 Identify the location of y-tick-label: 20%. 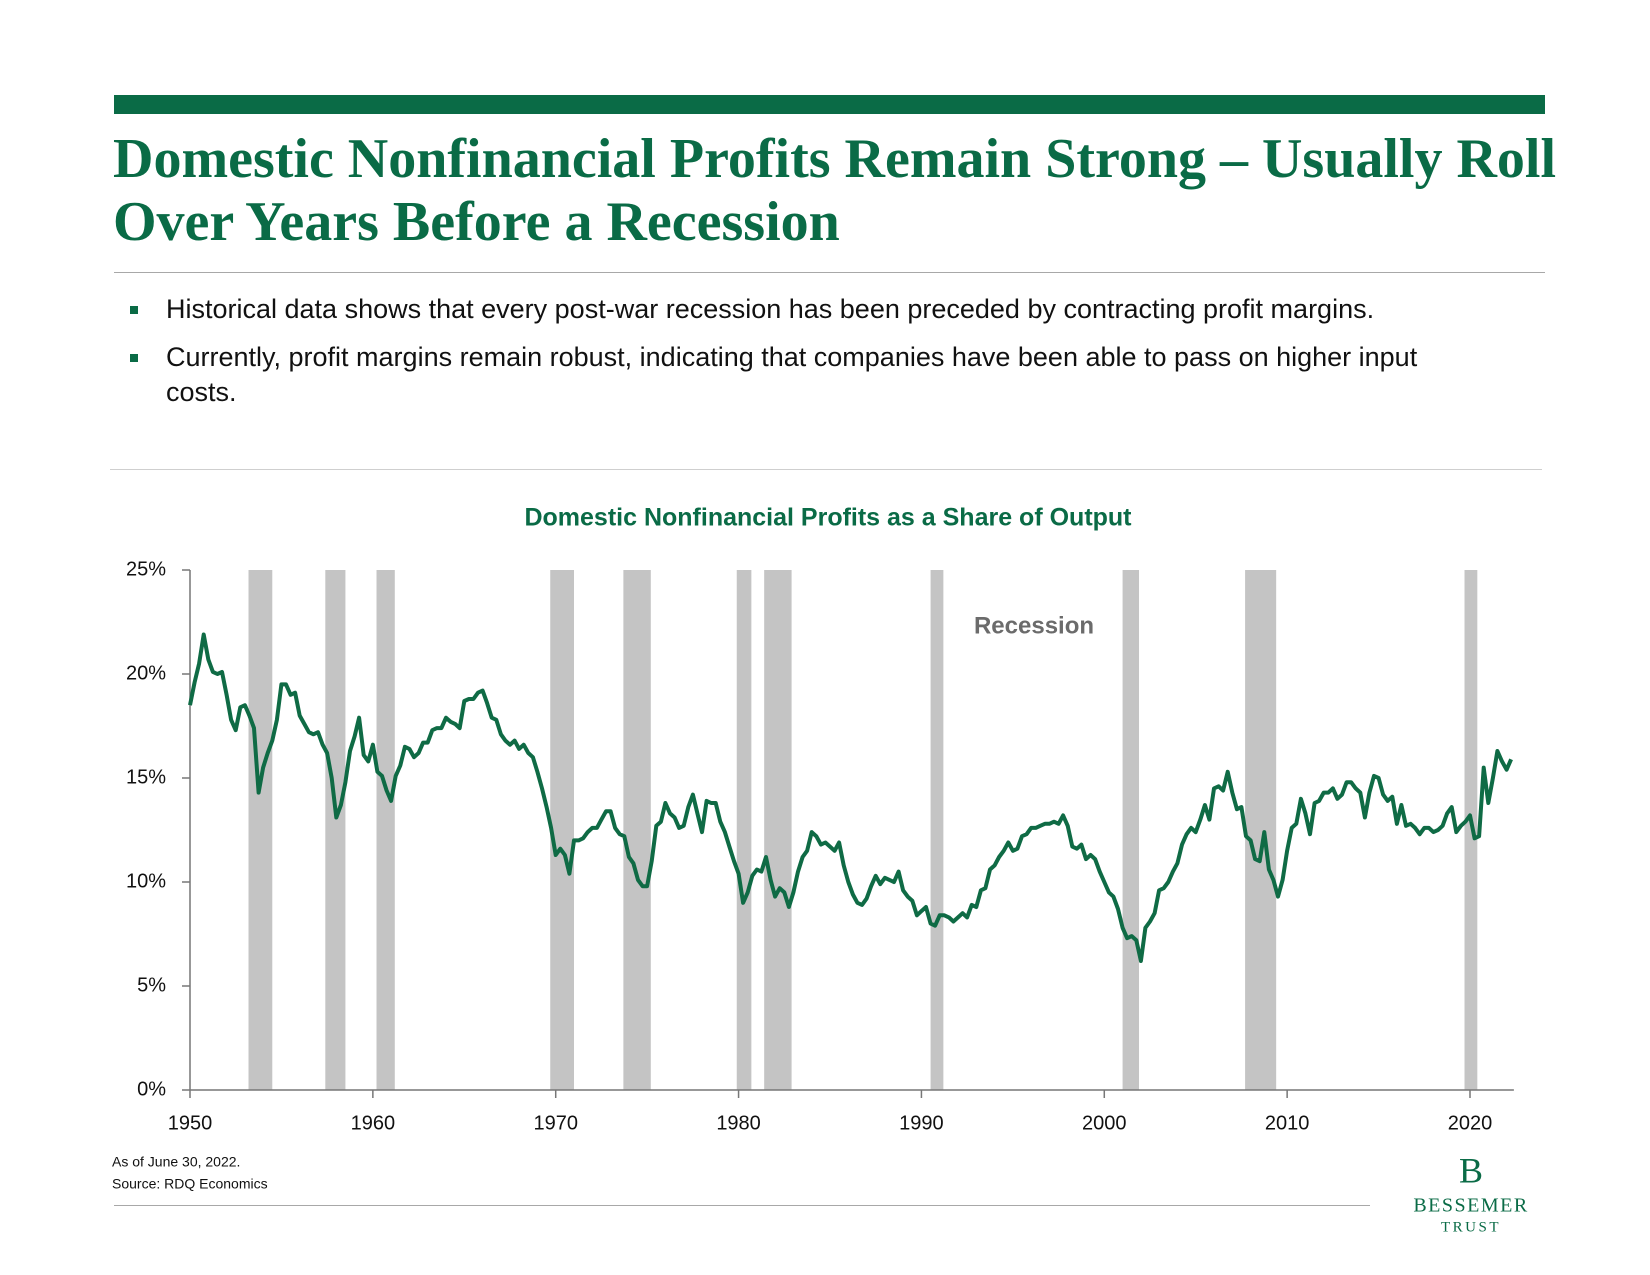
(146, 673).